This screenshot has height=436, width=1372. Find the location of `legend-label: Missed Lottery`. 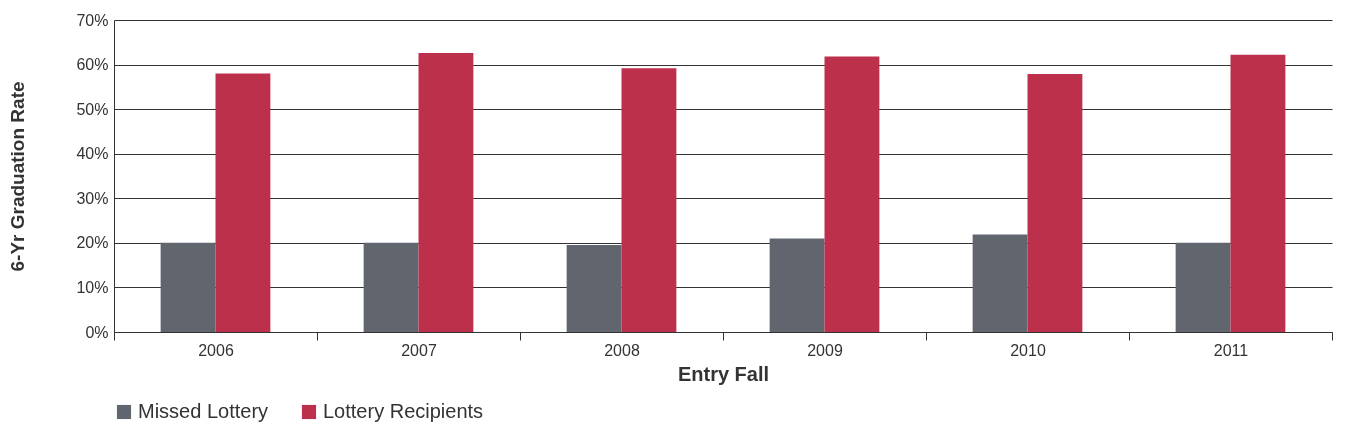

legend-label: Missed Lottery is located at coordinates (203, 411).